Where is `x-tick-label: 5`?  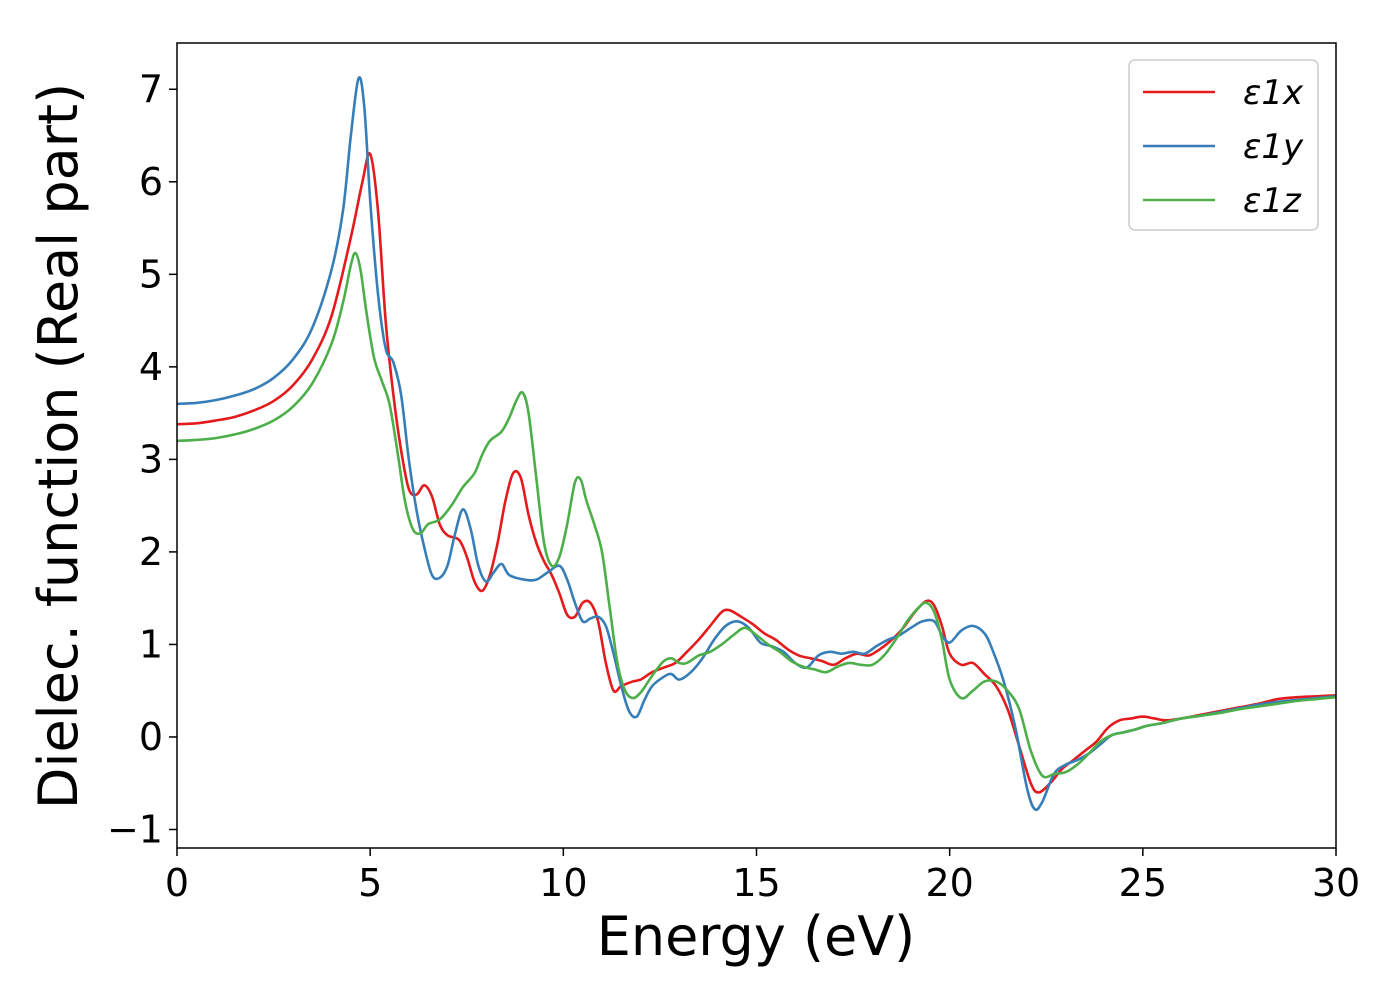
x-tick-label: 5 is located at coordinates (370, 883).